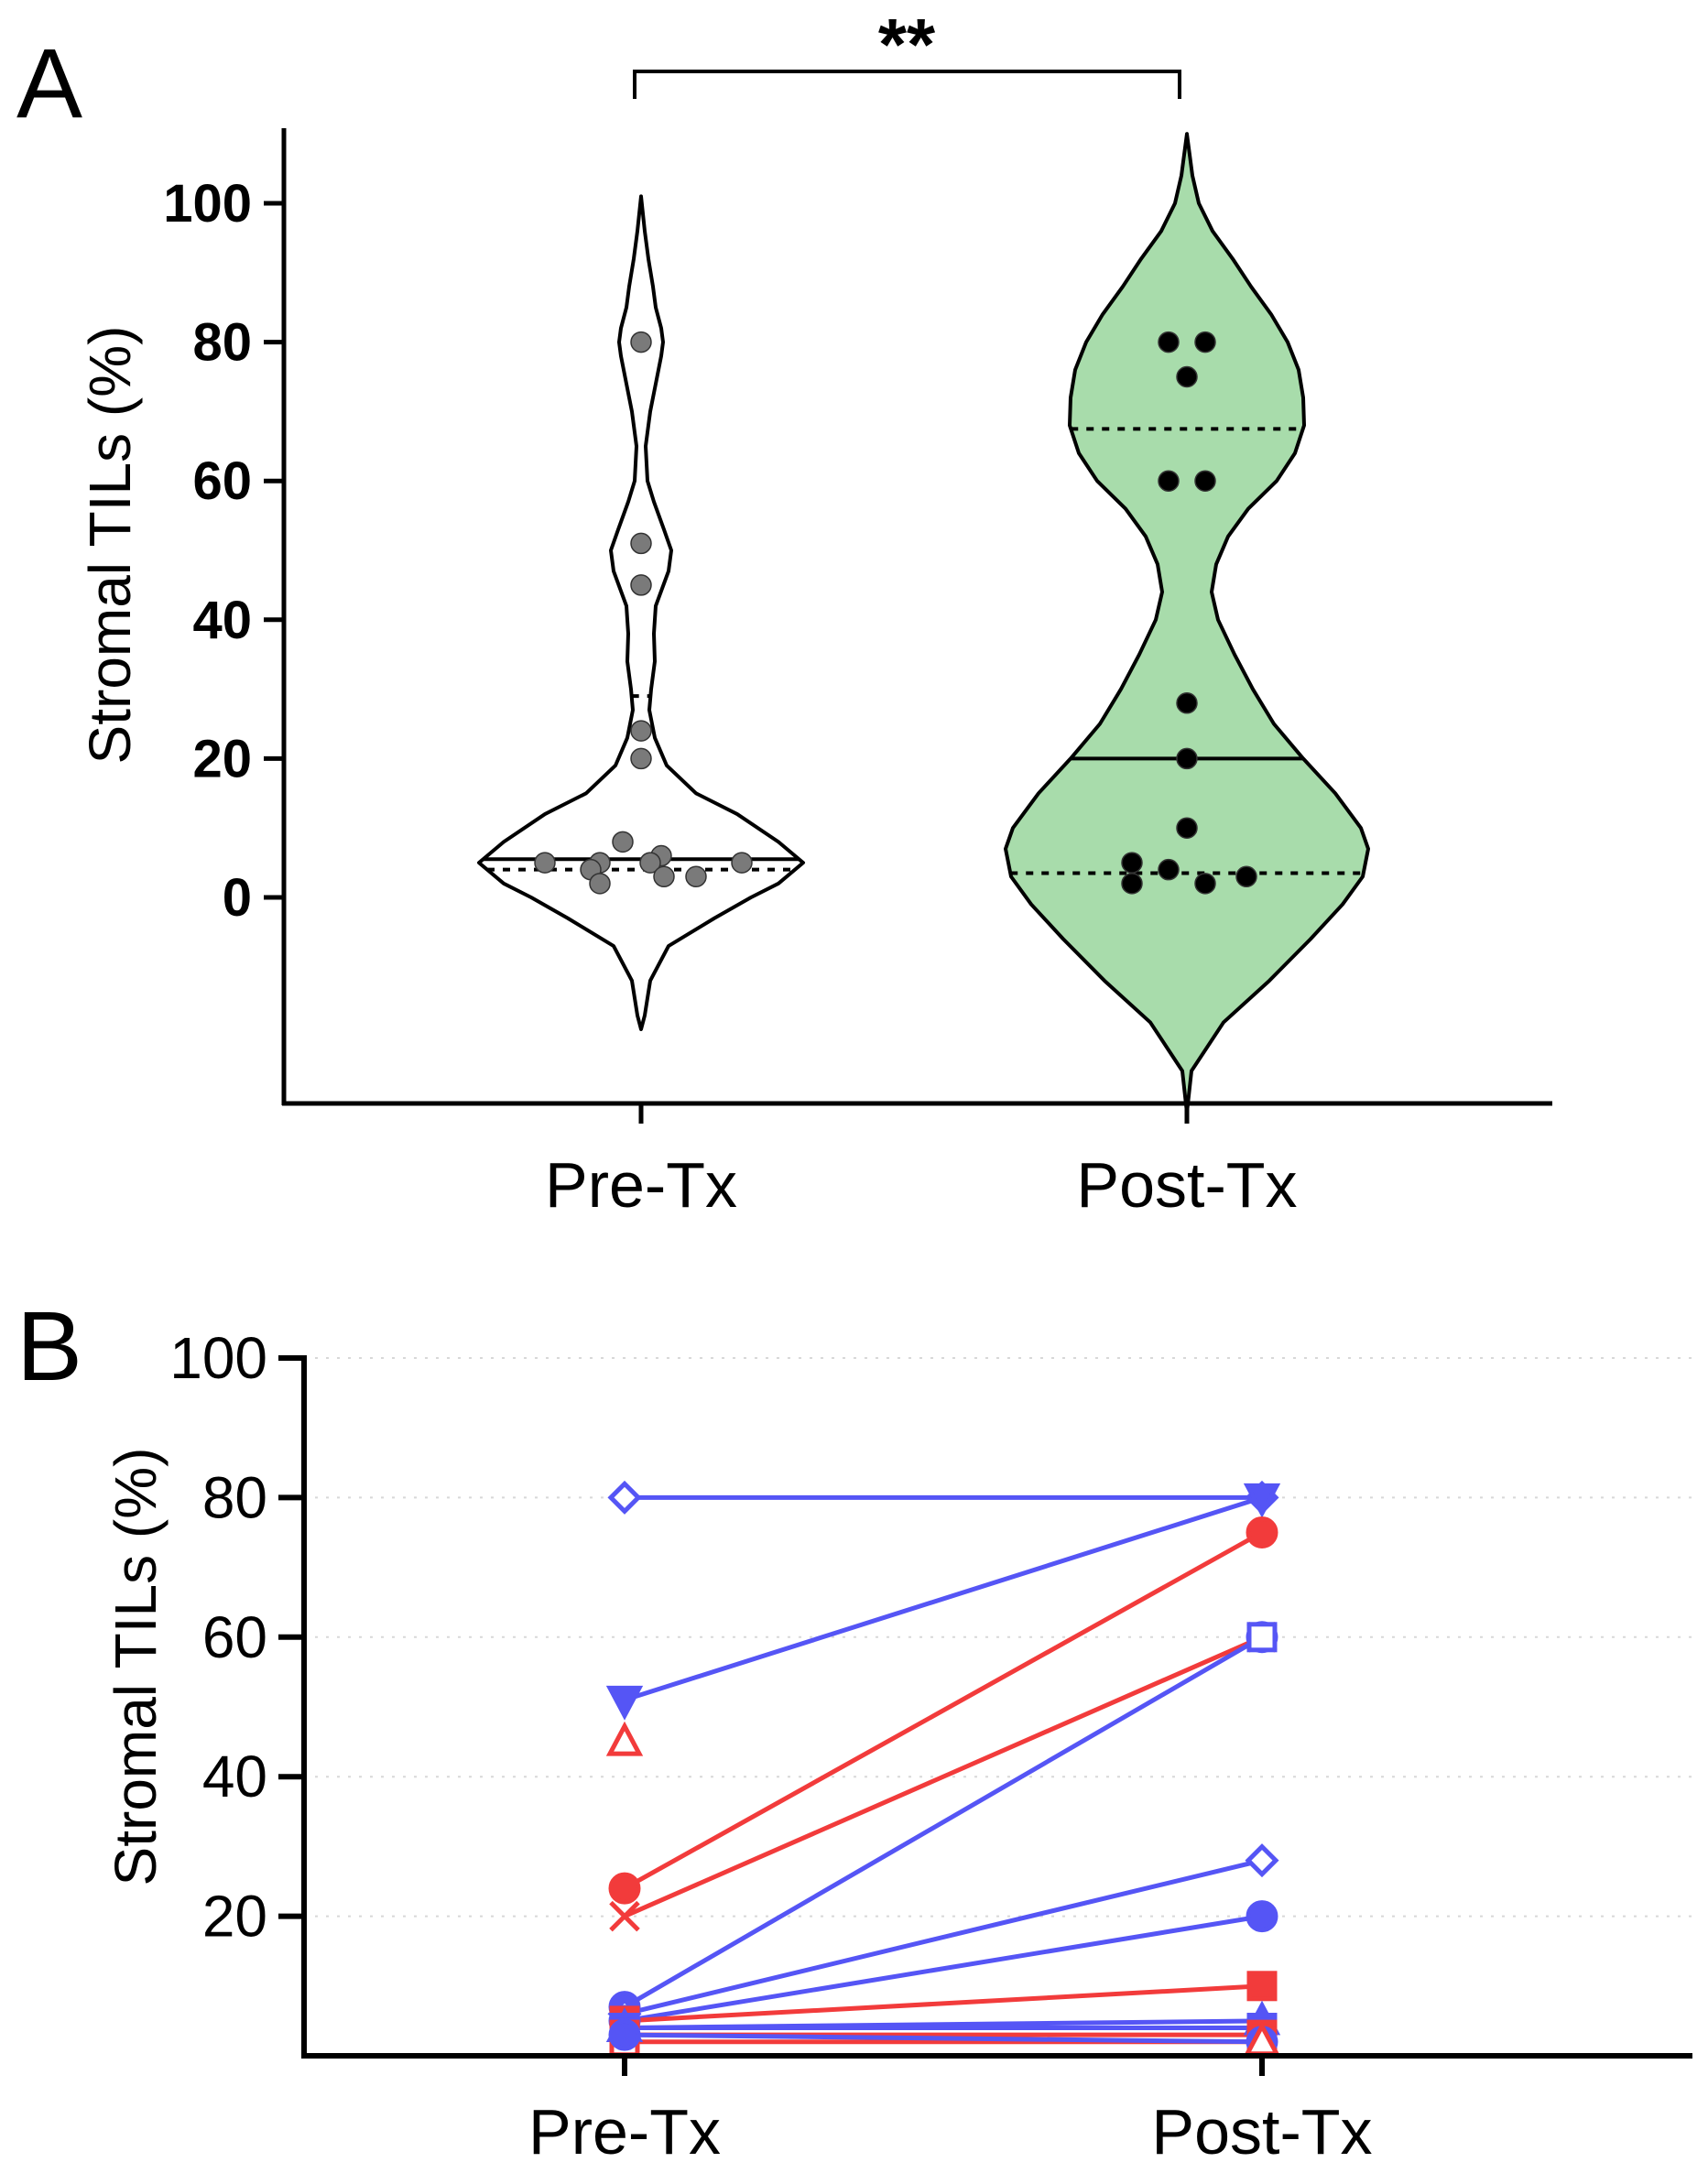 The height and width of the screenshot is (2184, 1708). What do you see at coordinates (1187, 623) in the screenshot?
I see `violin-post-tx` at bounding box center [1187, 623].